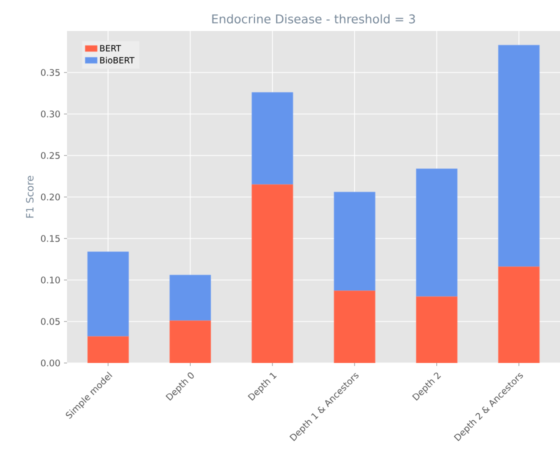 This screenshot has width=560, height=467. I want to click on legend-label: BERT, so click(111, 48).